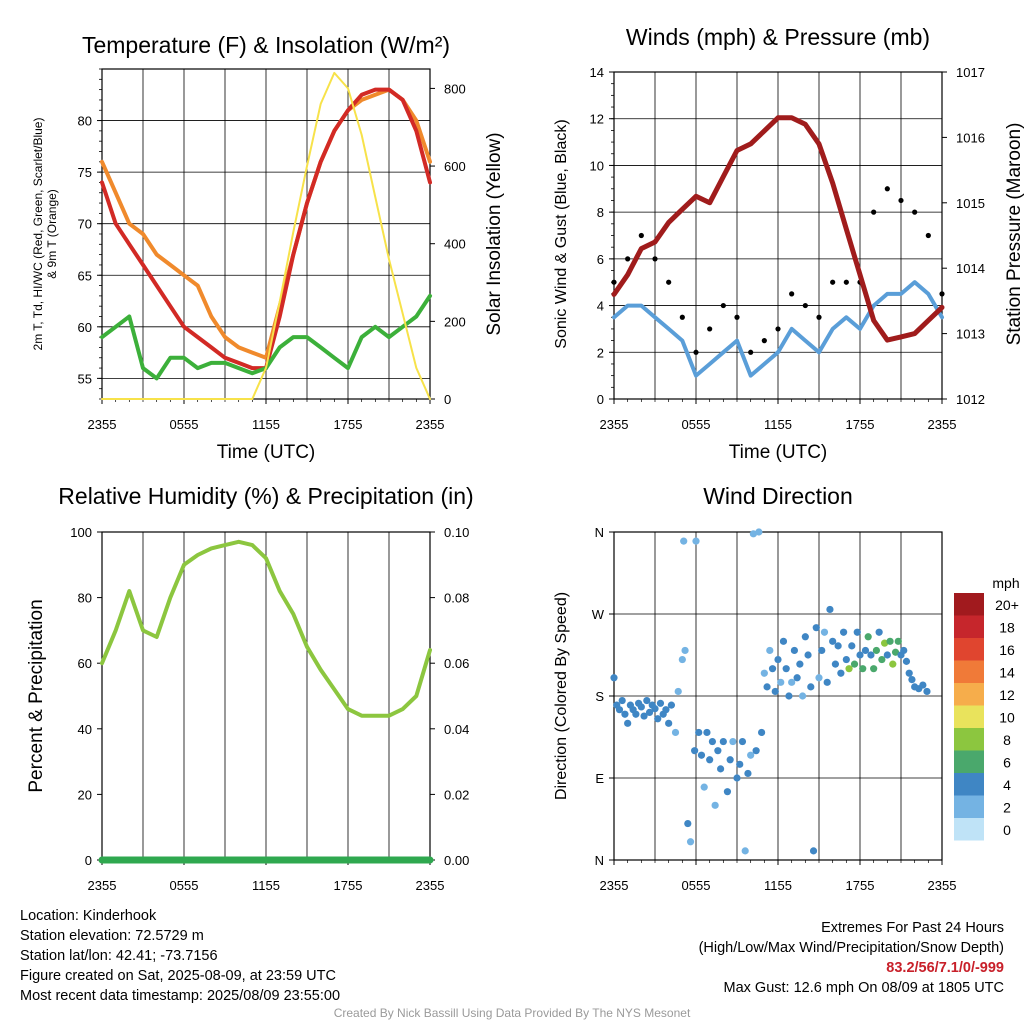  Describe the element at coordinates (1007, 763) in the screenshot. I see `speed-legend-label: 6` at that location.